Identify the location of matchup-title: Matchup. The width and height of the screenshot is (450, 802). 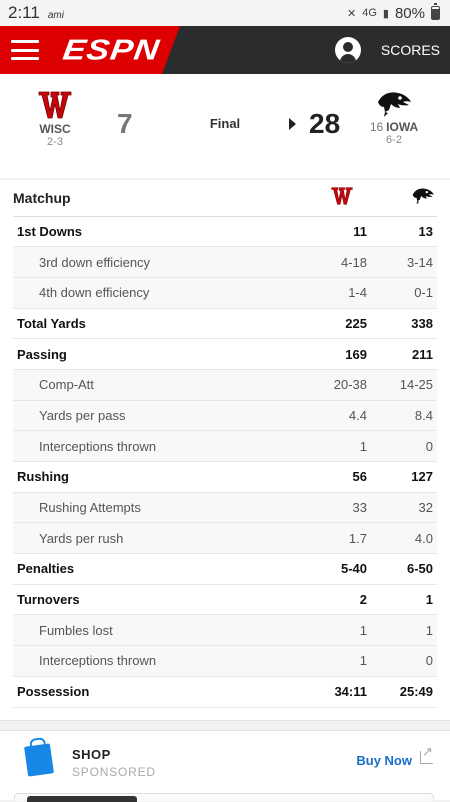
(155, 198).